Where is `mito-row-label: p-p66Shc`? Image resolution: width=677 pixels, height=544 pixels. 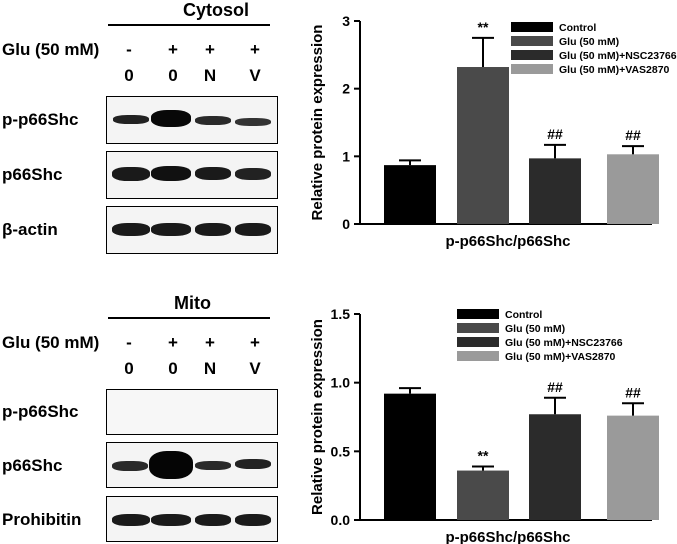
mito-row-label: p-p66Shc is located at coordinates (40, 411).